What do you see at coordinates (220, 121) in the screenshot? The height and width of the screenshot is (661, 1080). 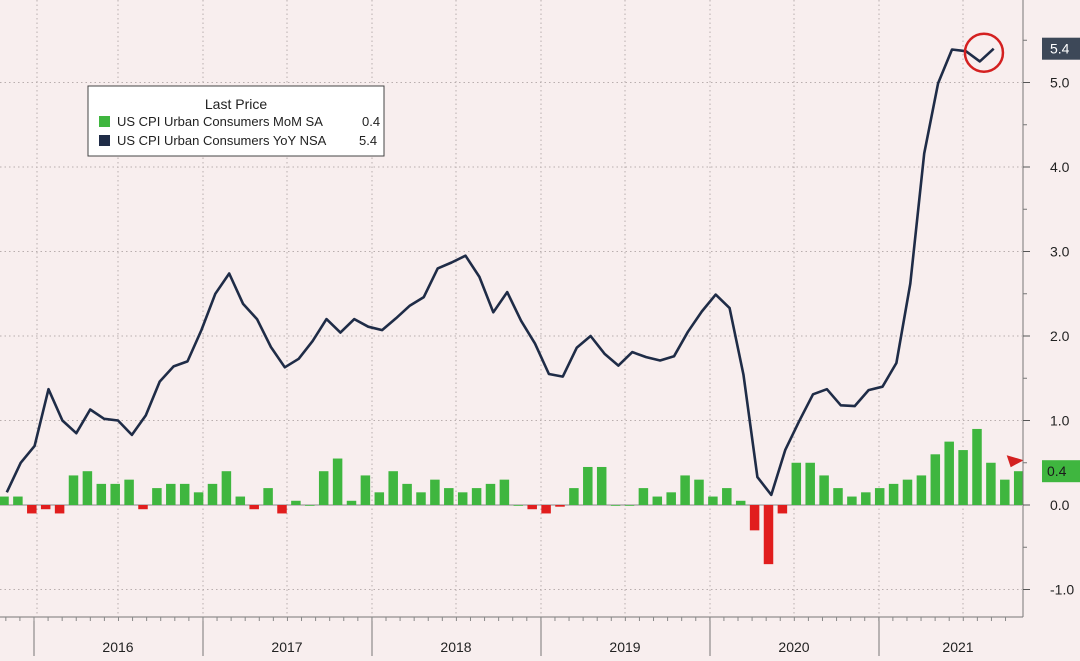 I see `legend-label-mom: US CPI Urban Consumers MoM SA` at bounding box center [220, 121].